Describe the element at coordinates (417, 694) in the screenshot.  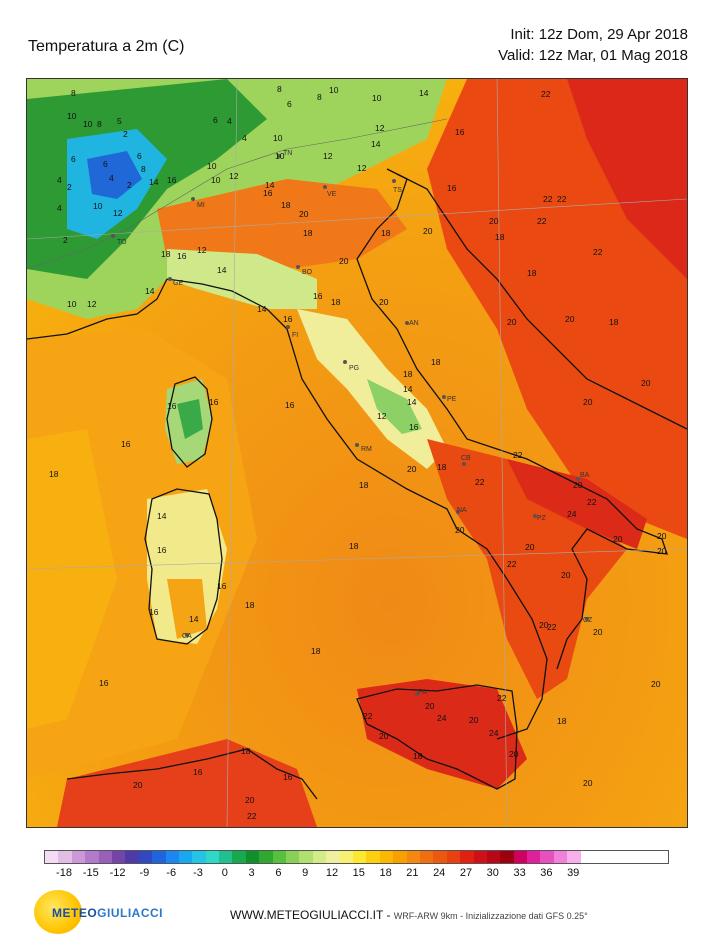
I see `city-dot-pa` at that location.